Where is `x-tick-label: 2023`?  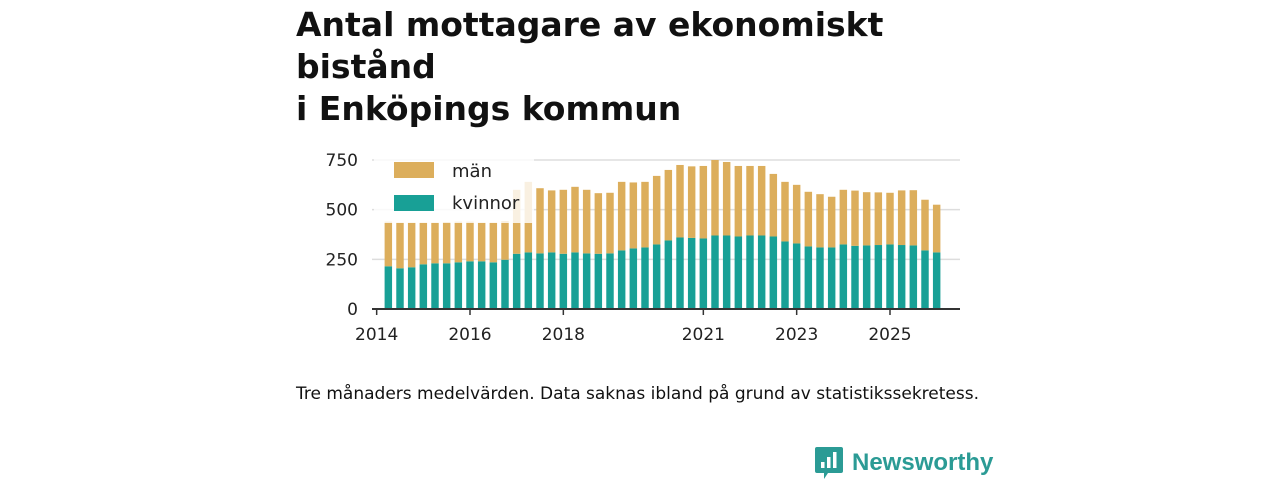 x-tick-label: 2023 is located at coordinates (796, 335).